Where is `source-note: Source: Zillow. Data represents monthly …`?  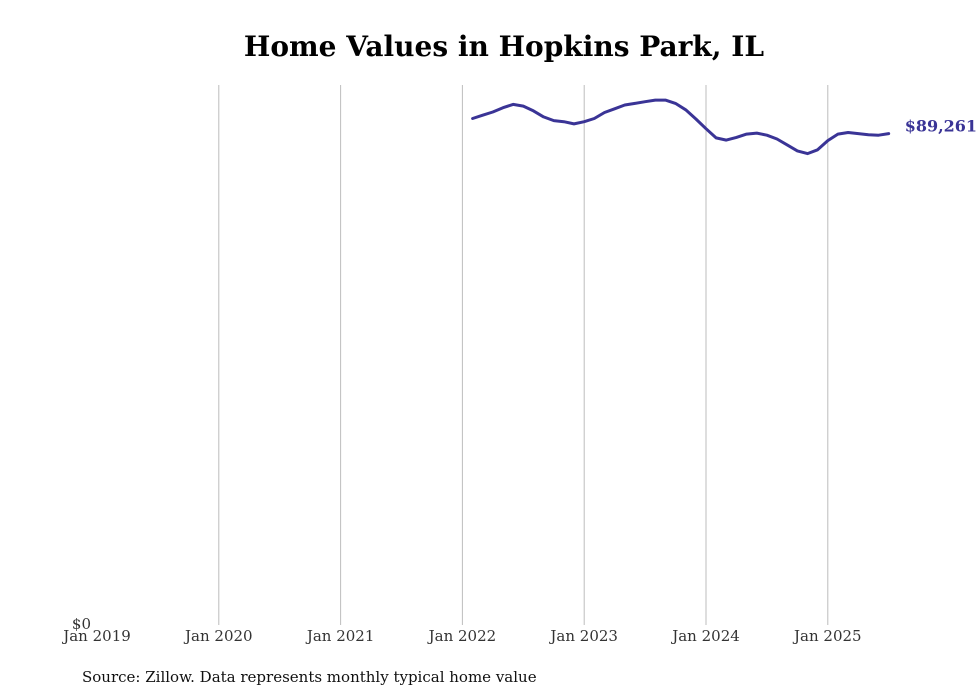
source-note: Source: Zillow. Data represents monthly … is located at coordinates (309, 677).